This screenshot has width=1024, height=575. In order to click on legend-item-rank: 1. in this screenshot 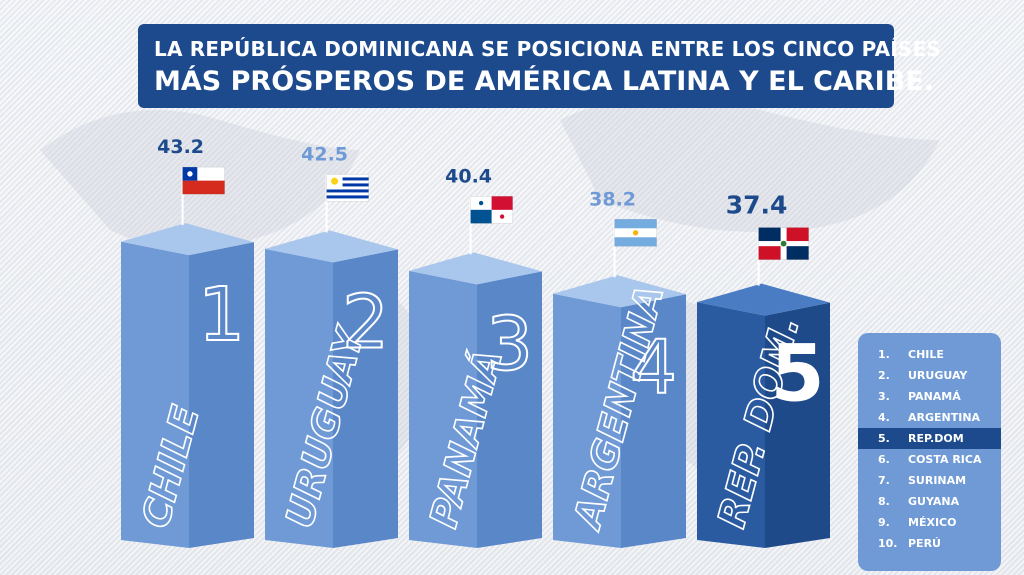, I will do `click(884, 354)`.